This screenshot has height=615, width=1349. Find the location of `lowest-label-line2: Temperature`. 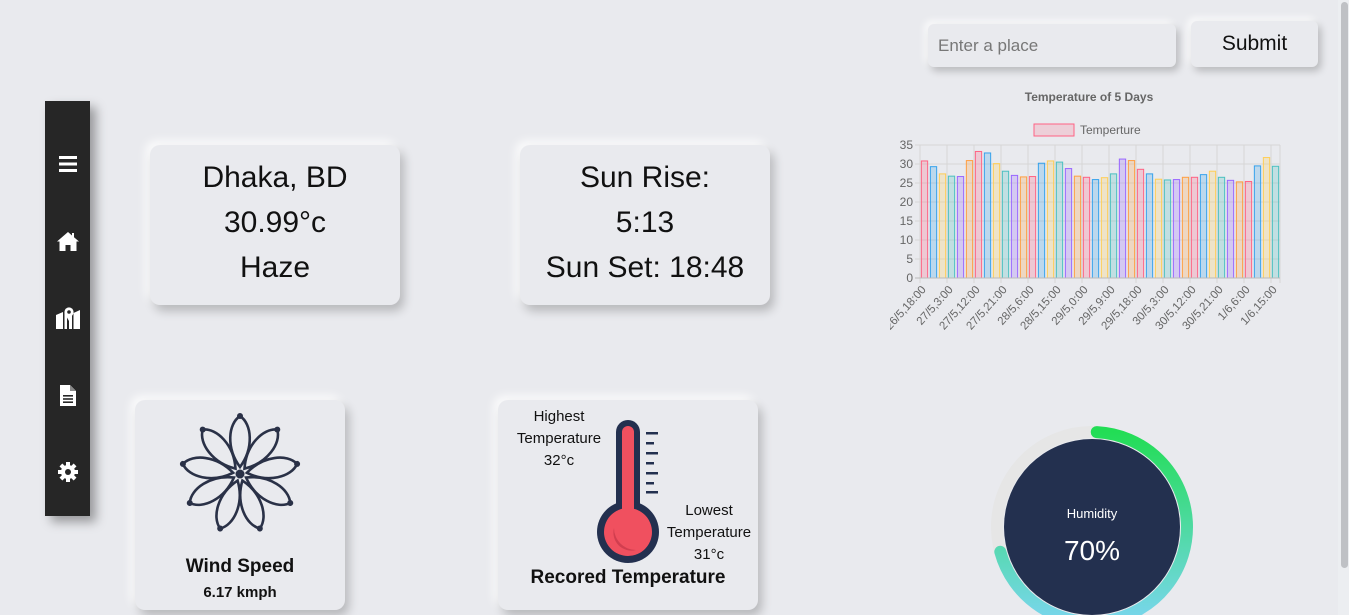

lowest-label-line2: Temperature is located at coordinates (709, 532).